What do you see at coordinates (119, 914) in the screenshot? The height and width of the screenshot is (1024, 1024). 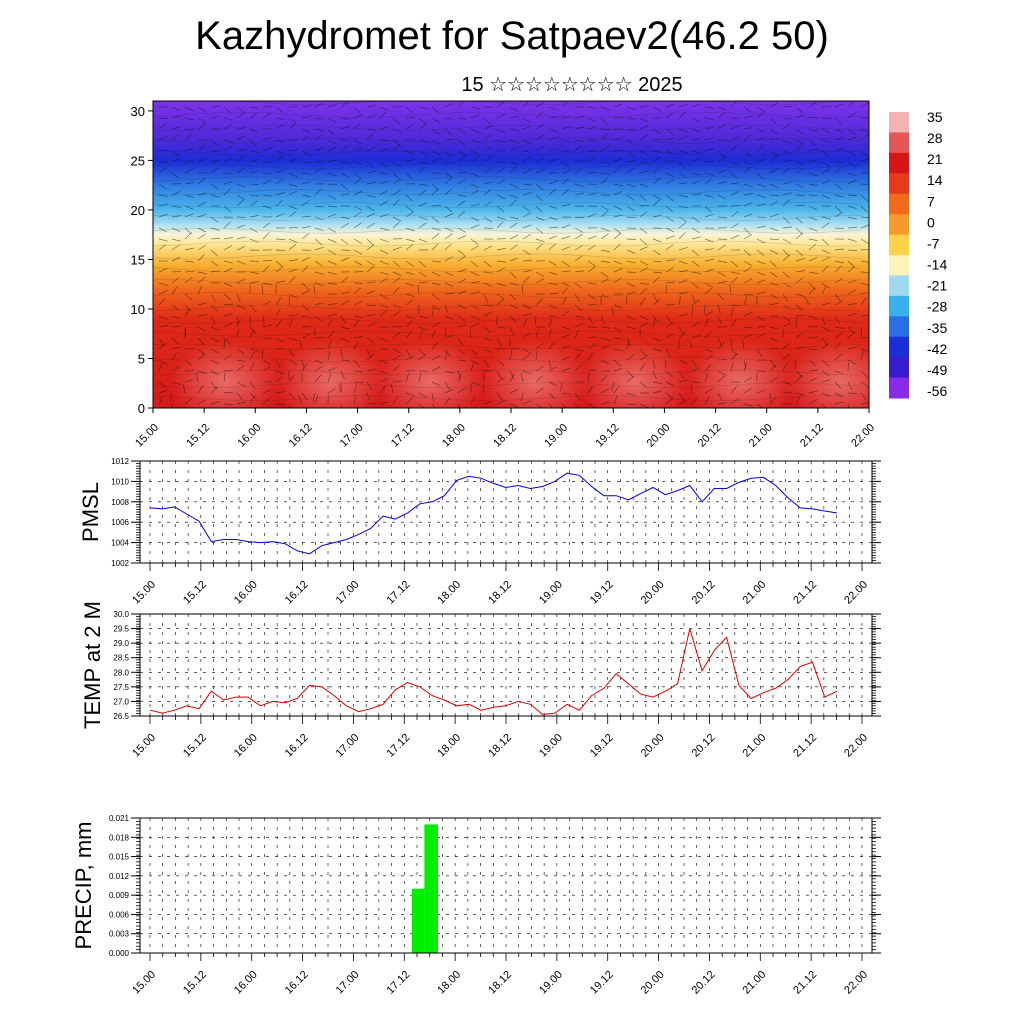 I see `precip-y-tick-label: 0.006` at bounding box center [119, 914].